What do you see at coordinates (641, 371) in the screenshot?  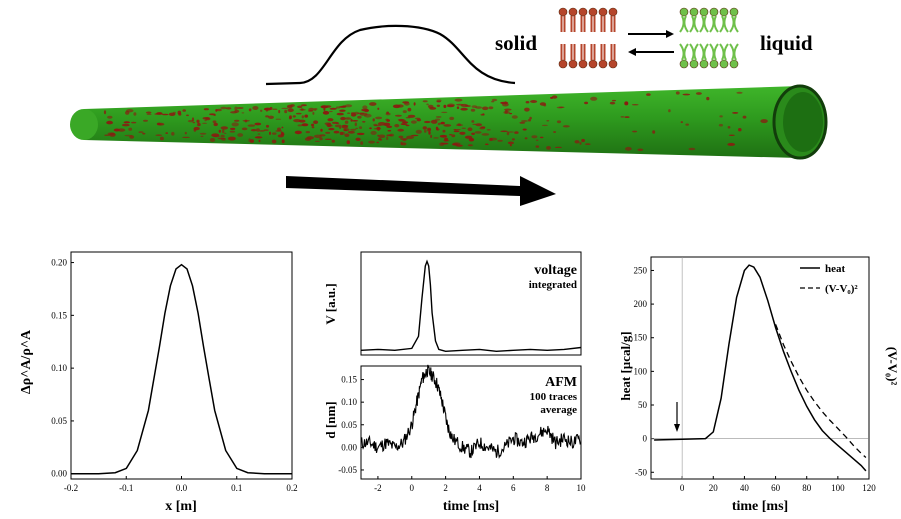 I see `y-tick-label: 100` at bounding box center [641, 371].